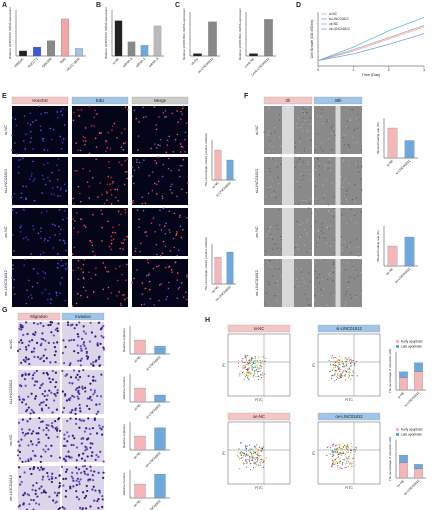 The height and width of the screenshot is (510, 432). What do you see at coordinates (10, 440) in the screenshot?
I see `row-label: oe-NC` at bounding box center [10, 440].